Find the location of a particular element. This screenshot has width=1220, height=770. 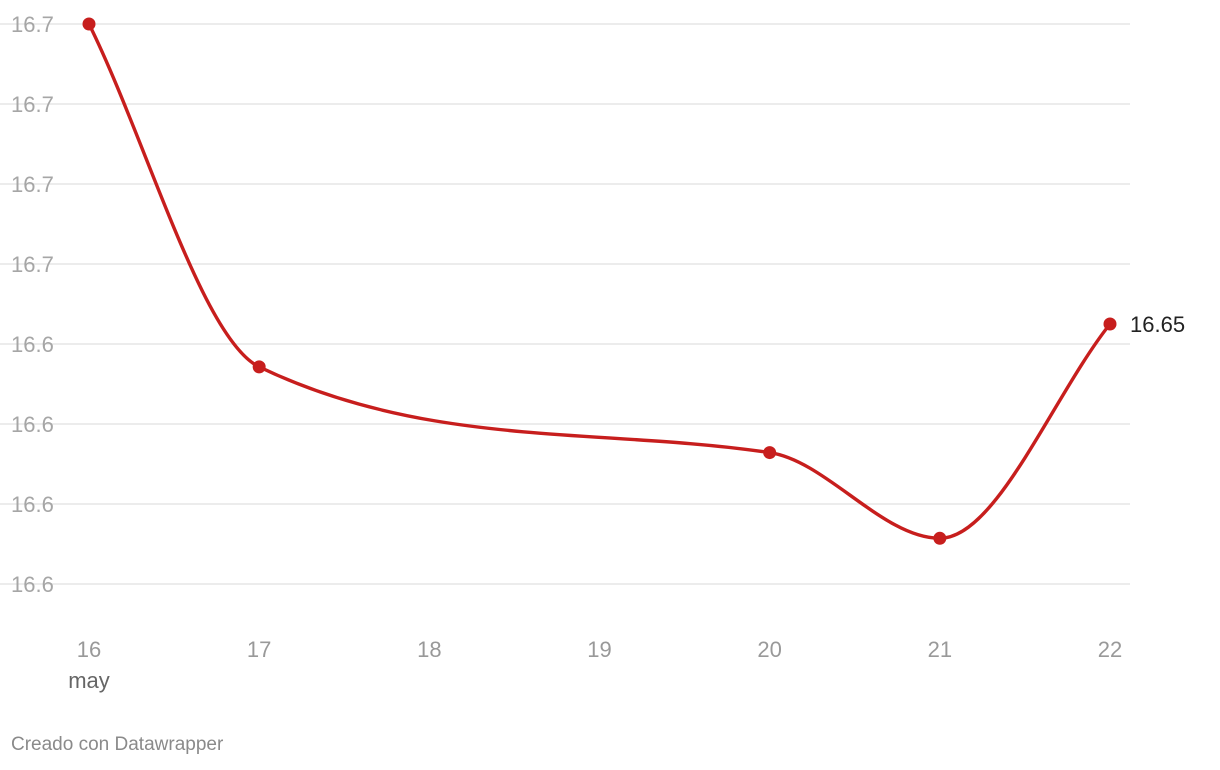

x-tick-label: 17 is located at coordinates (259, 649).